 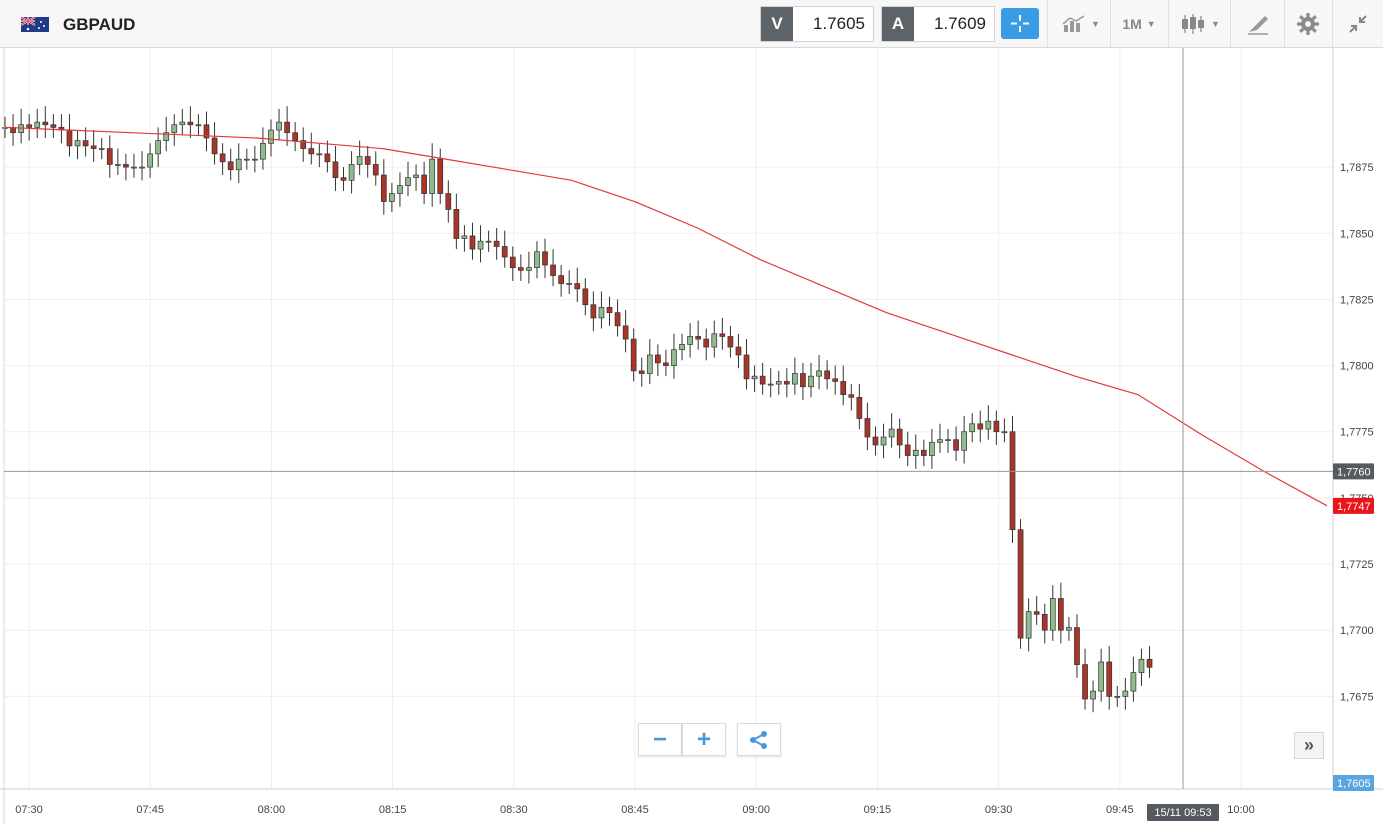 I want to click on buy-price-button: A 1.7609, so click(x=938, y=24).